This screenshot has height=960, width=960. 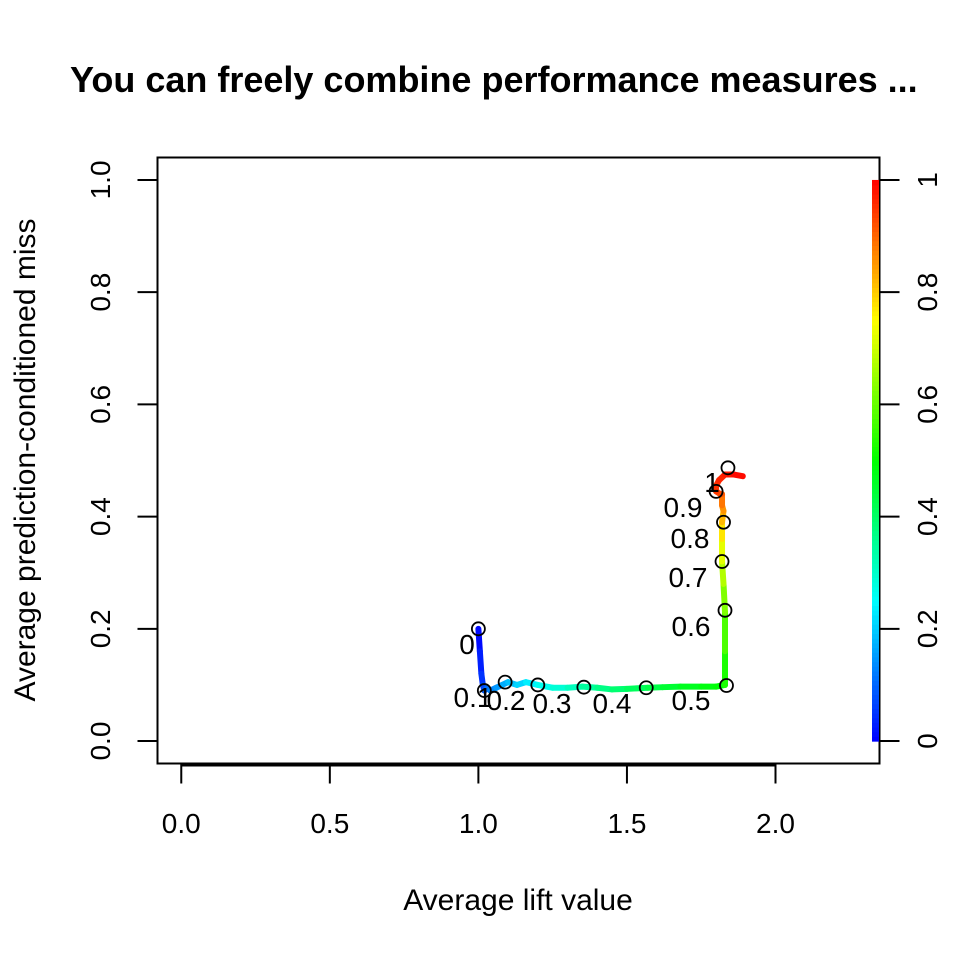 I want to click on y-tick-label: 0.2, so click(x=100, y=628).